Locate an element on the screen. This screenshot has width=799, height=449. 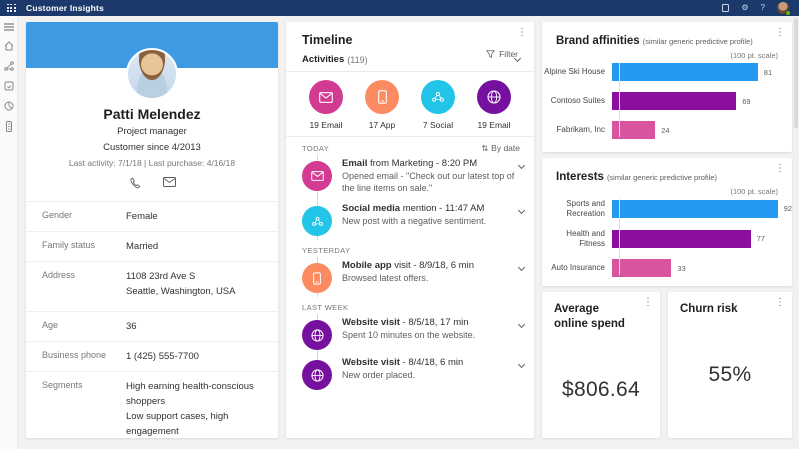
bar-row: Auto Insurance 33 is located at coordinates (667, 268).